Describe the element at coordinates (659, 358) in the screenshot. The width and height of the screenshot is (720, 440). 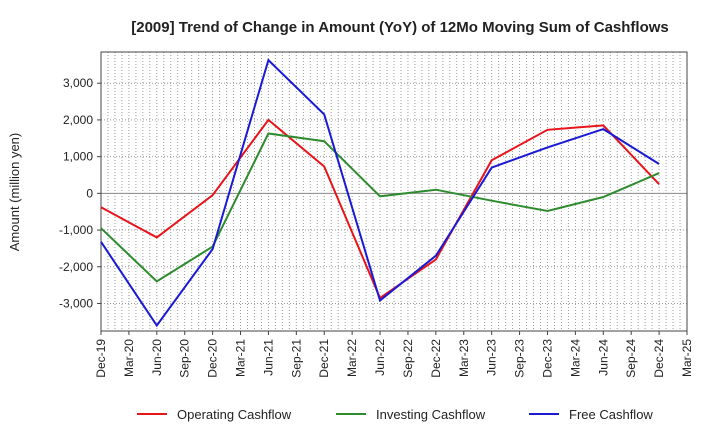
I see `x-tick-label: Dec-24` at that location.